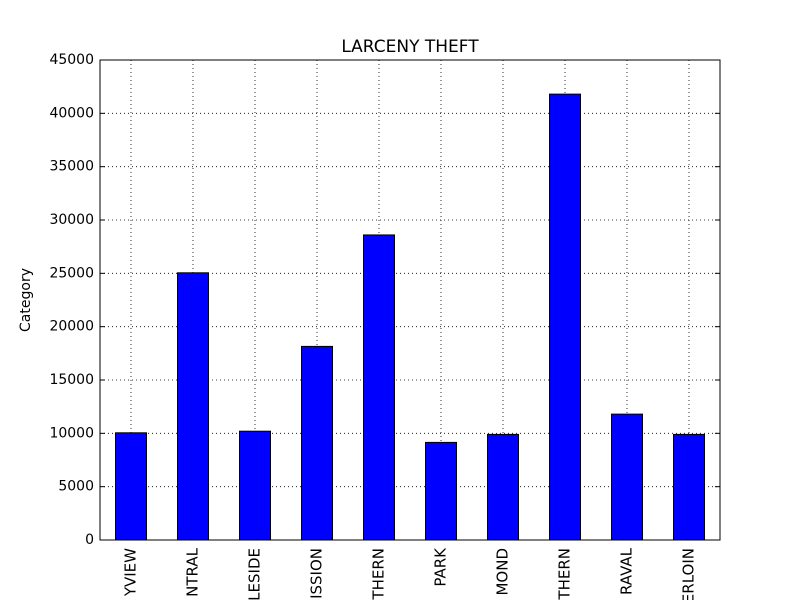 Image resolution: width=800 pixels, height=600 pixels. What do you see at coordinates (26, 300) in the screenshot?
I see `y-axis-label: Category` at bounding box center [26, 300].